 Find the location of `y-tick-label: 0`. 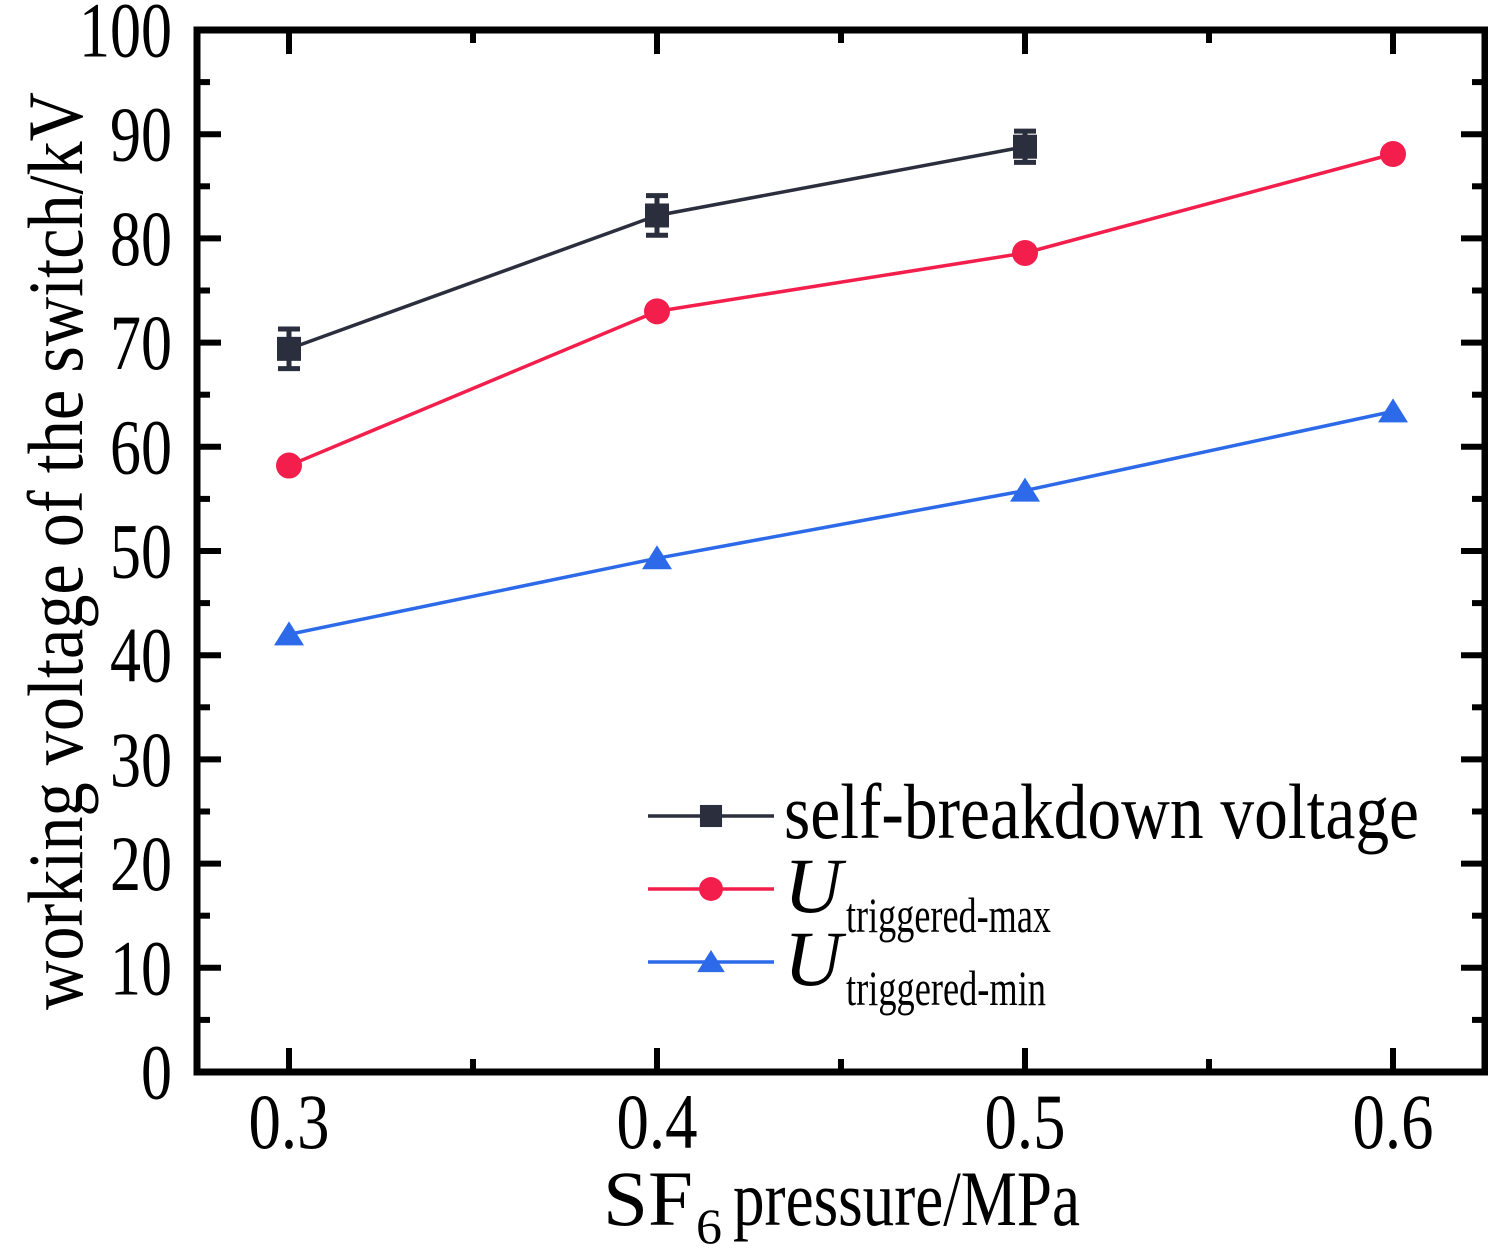

y-tick-label: 0 is located at coordinates (156, 1072).